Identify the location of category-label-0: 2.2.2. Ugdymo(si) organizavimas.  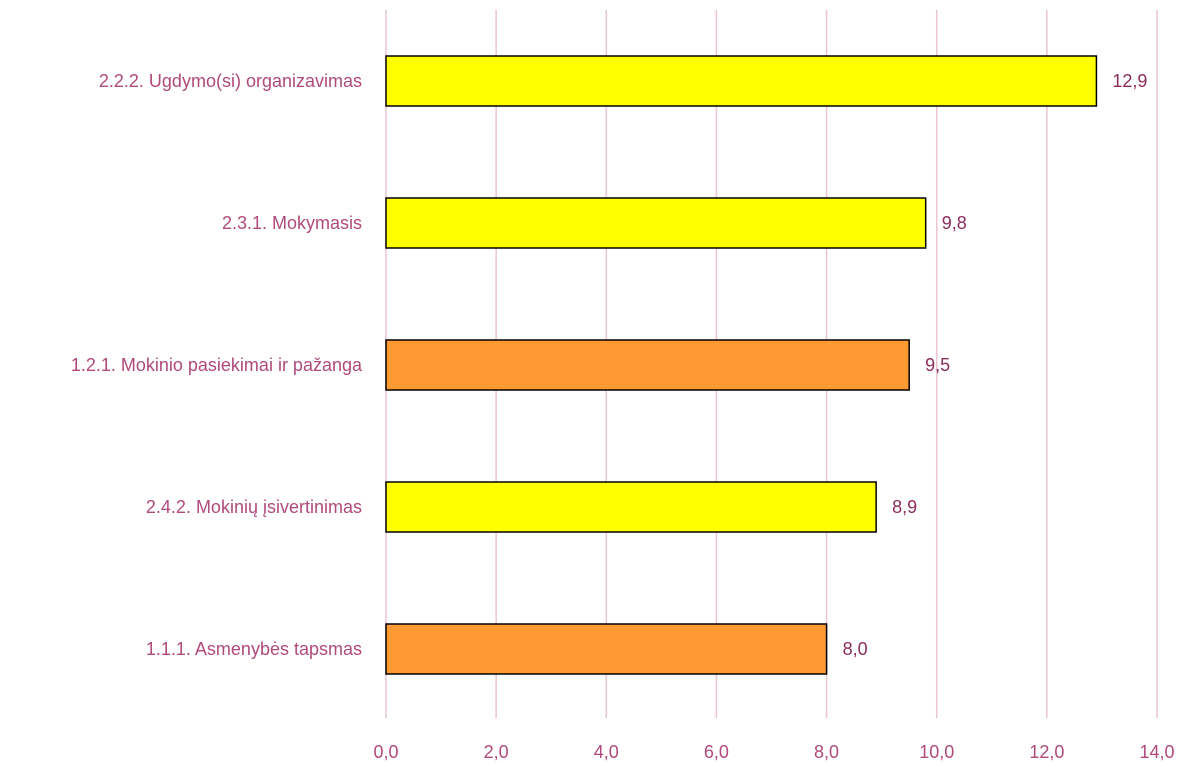
(230, 81).